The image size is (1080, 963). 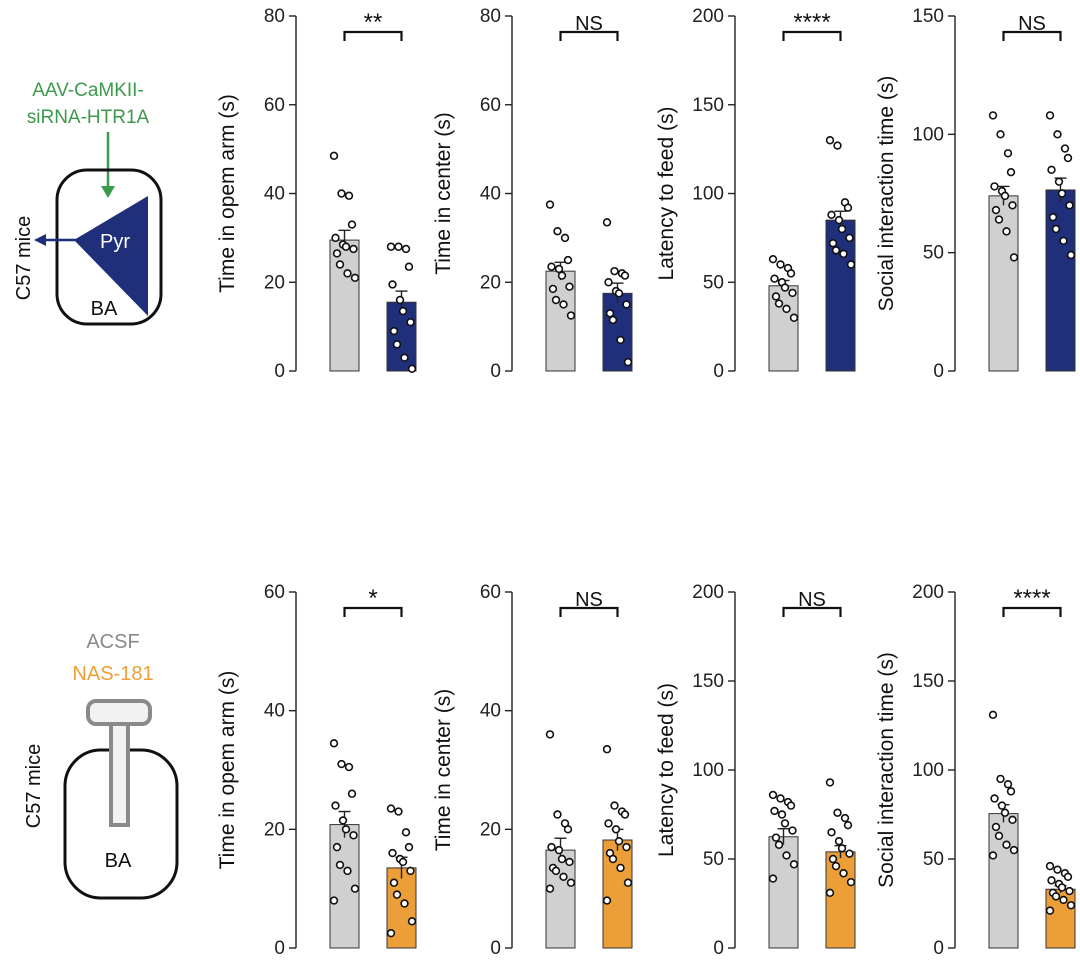 I want to click on y-axis-label: Time in opem arm (s), so click(x=227, y=193).